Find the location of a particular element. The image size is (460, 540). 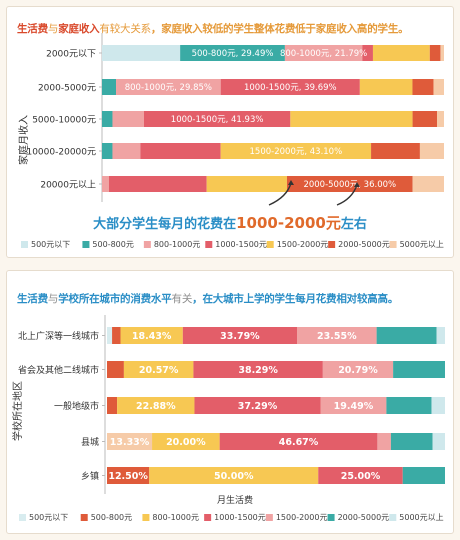

category-label: 5000-10000元 is located at coordinates (64, 121).